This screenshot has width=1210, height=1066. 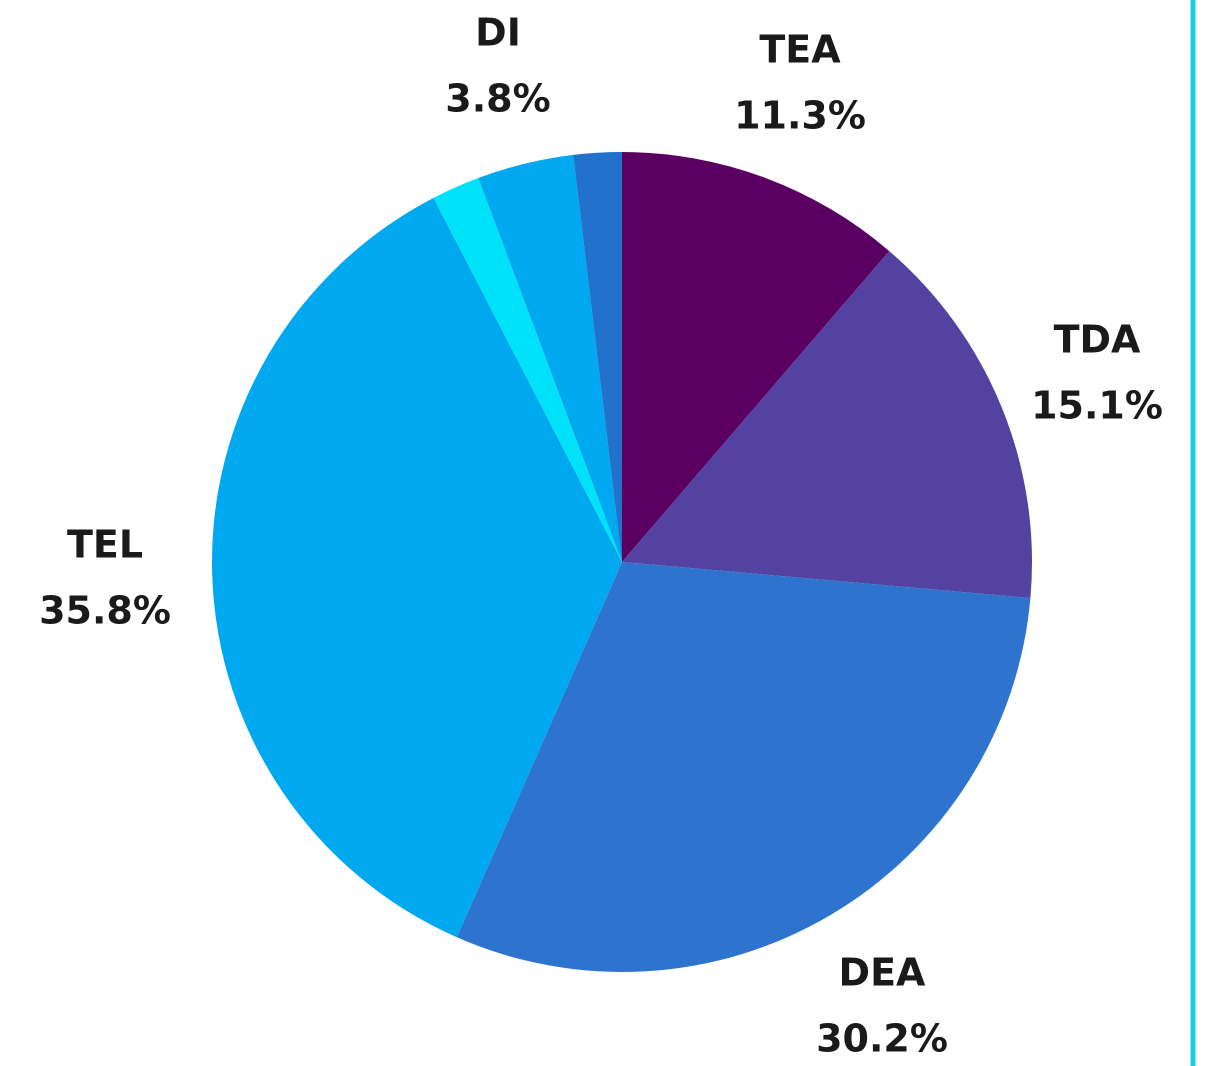 I want to click on slice-label: DI, so click(x=498, y=33).